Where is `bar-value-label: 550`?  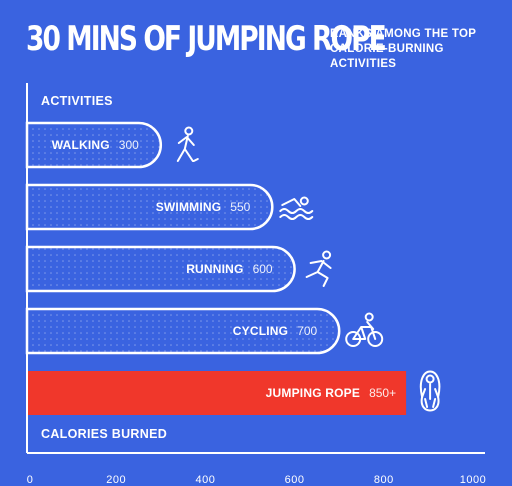
bar-value-label: 550 is located at coordinates (240, 207).